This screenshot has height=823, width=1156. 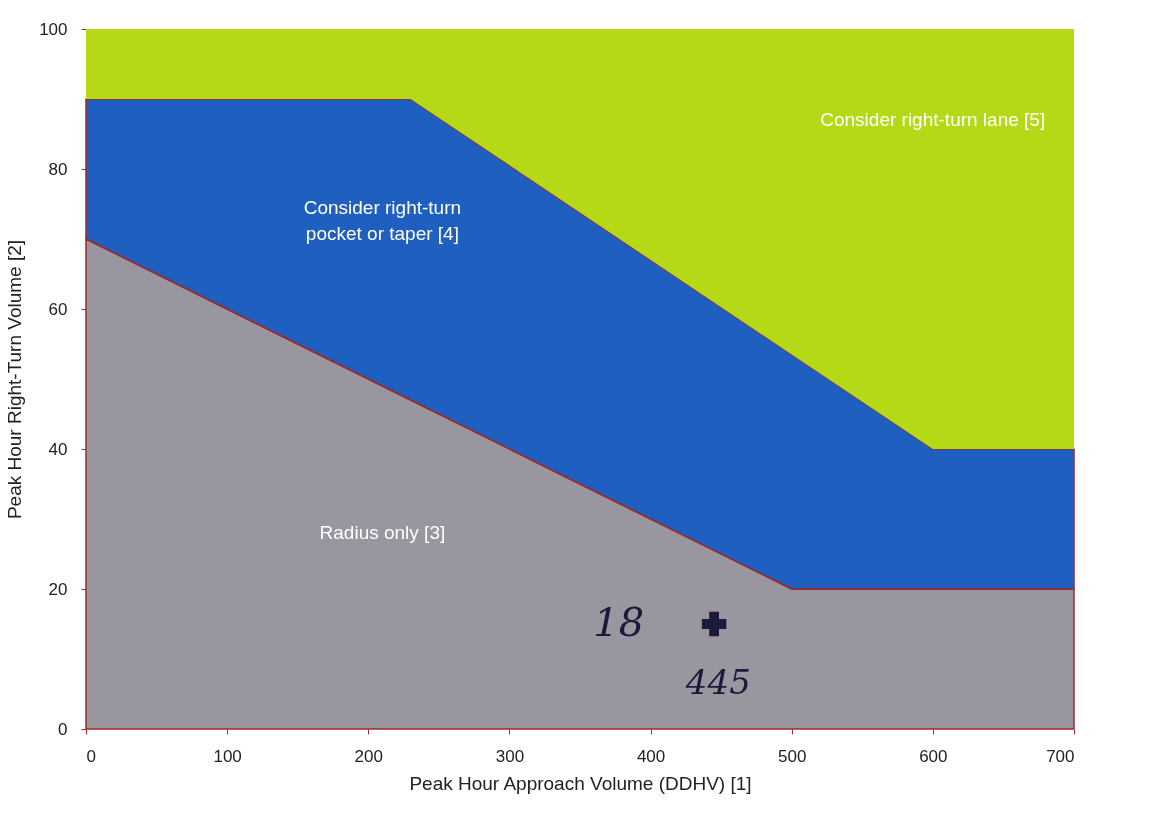 What do you see at coordinates (382, 220) in the screenshot?
I see `annotation: Consider right-turn pocket or taper [4]` at bounding box center [382, 220].